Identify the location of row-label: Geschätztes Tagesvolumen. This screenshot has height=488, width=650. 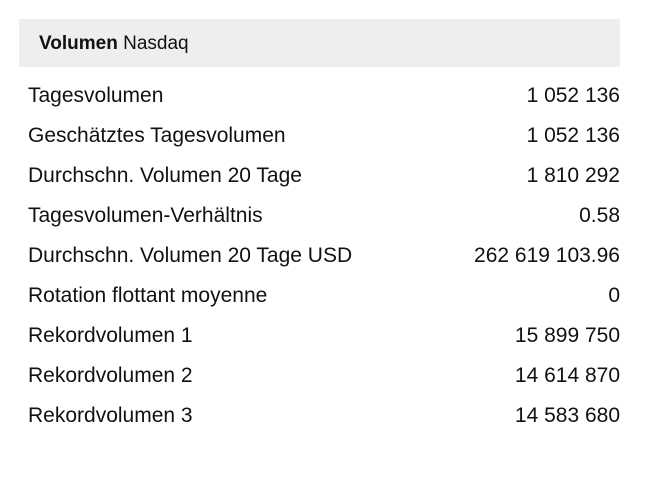
(157, 135).